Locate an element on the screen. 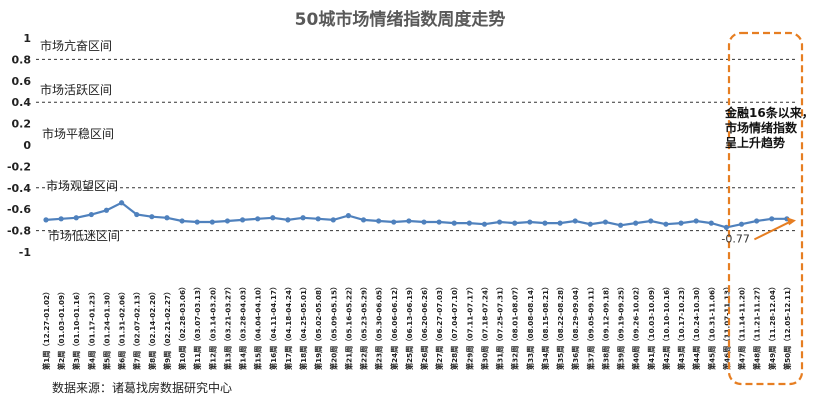  x-tick-label: 第25周（06.13-06.19） is located at coordinates (409, 326).